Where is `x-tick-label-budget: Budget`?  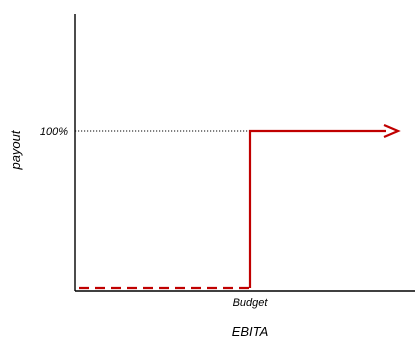
x-tick-label-budget: Budget is located at coordinates (251, 303).